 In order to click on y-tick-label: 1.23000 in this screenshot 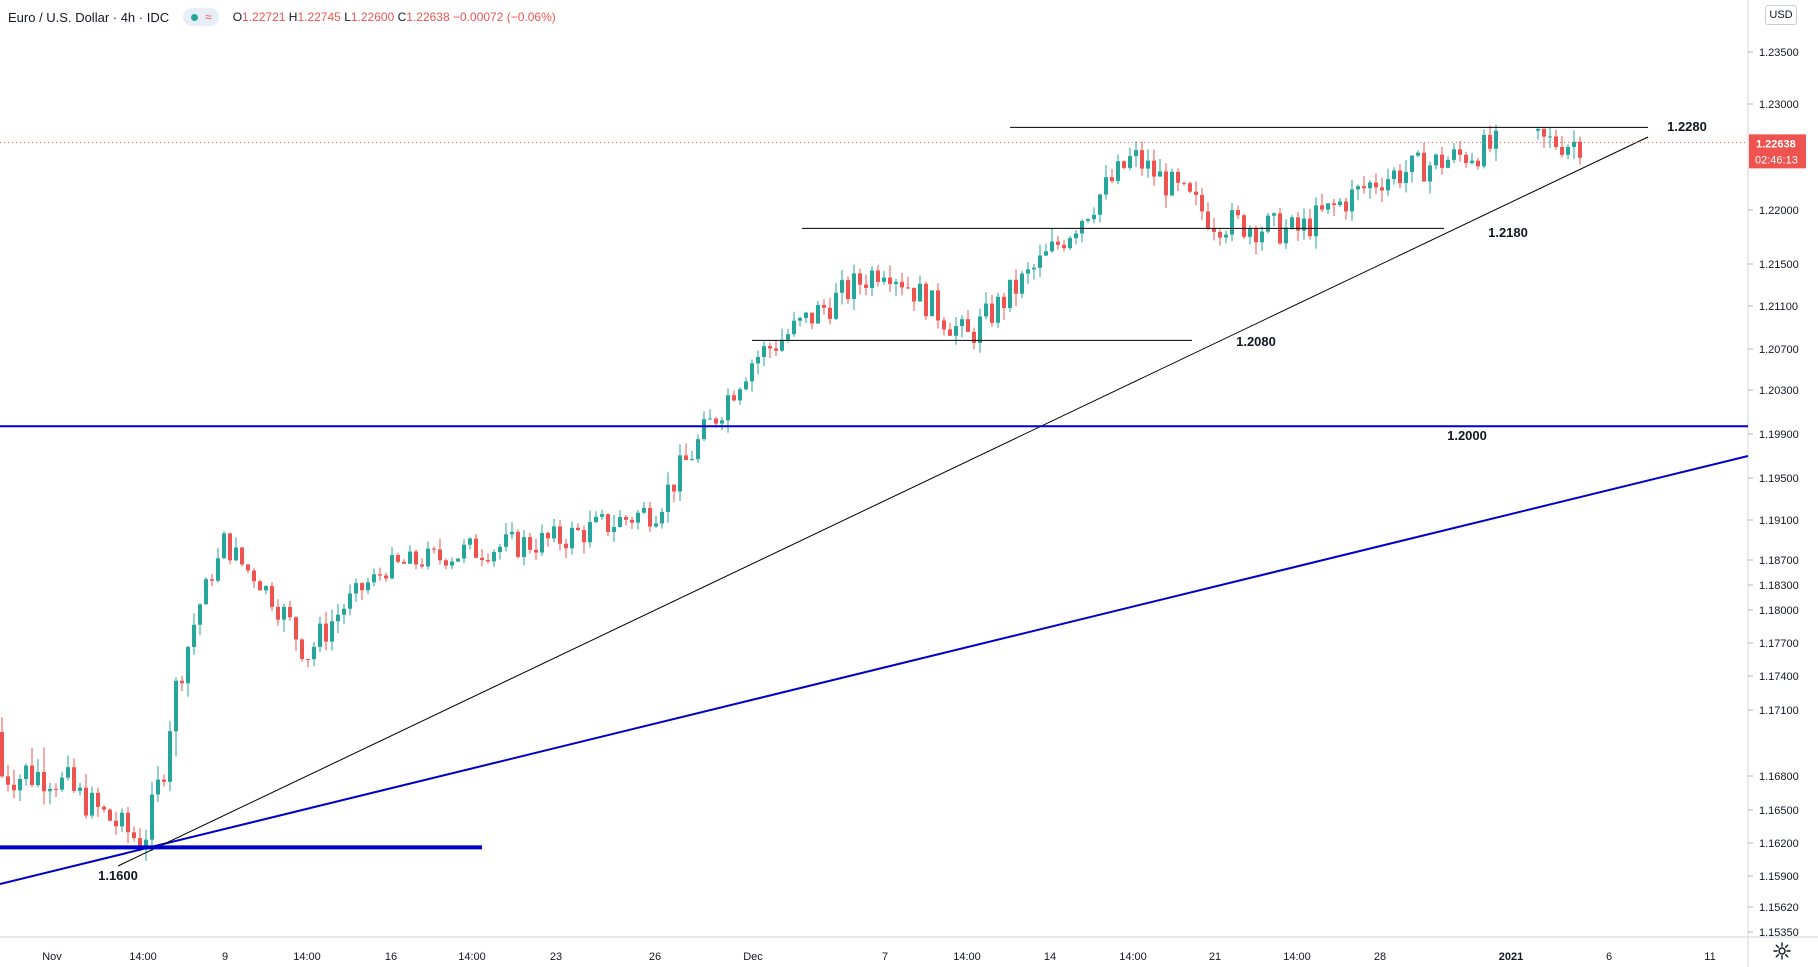, I will do `click(1779, 105)`.